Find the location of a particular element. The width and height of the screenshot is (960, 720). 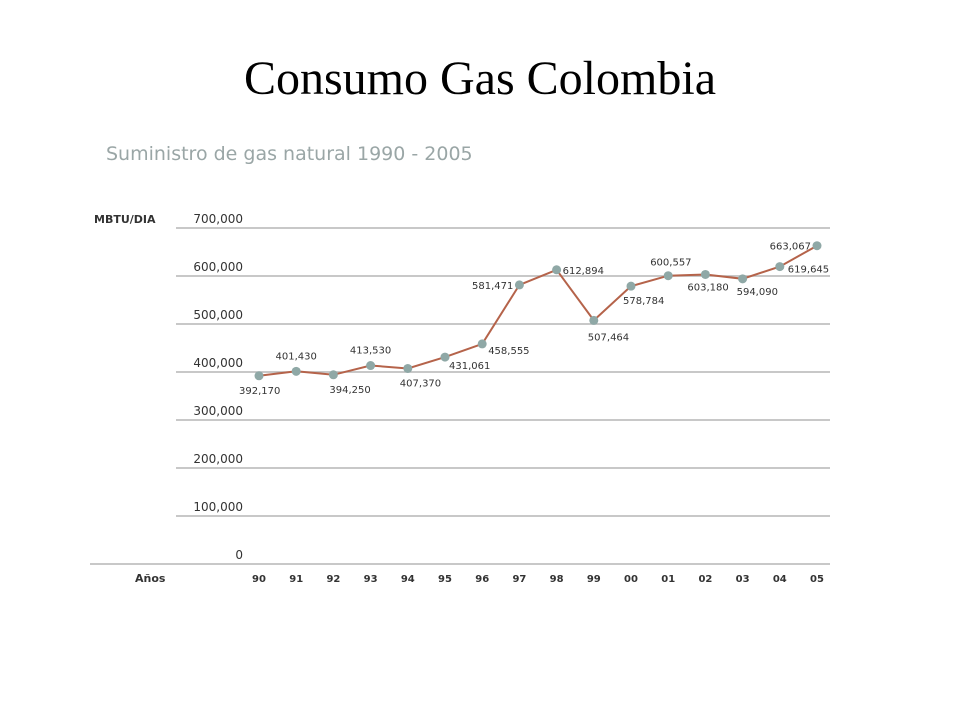

x-tick-label: 99 is located at coordinates (594, 579).